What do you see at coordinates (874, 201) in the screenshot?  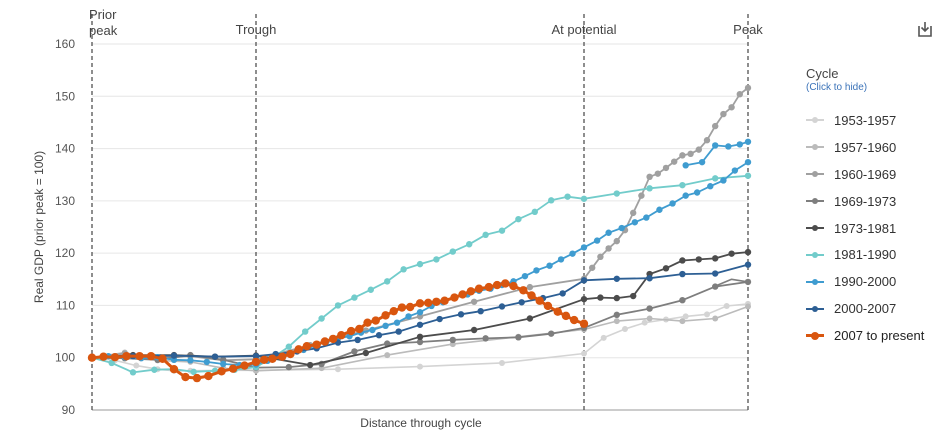 I see `legend-item: 1969-1973` at bounding box center [874, 201].